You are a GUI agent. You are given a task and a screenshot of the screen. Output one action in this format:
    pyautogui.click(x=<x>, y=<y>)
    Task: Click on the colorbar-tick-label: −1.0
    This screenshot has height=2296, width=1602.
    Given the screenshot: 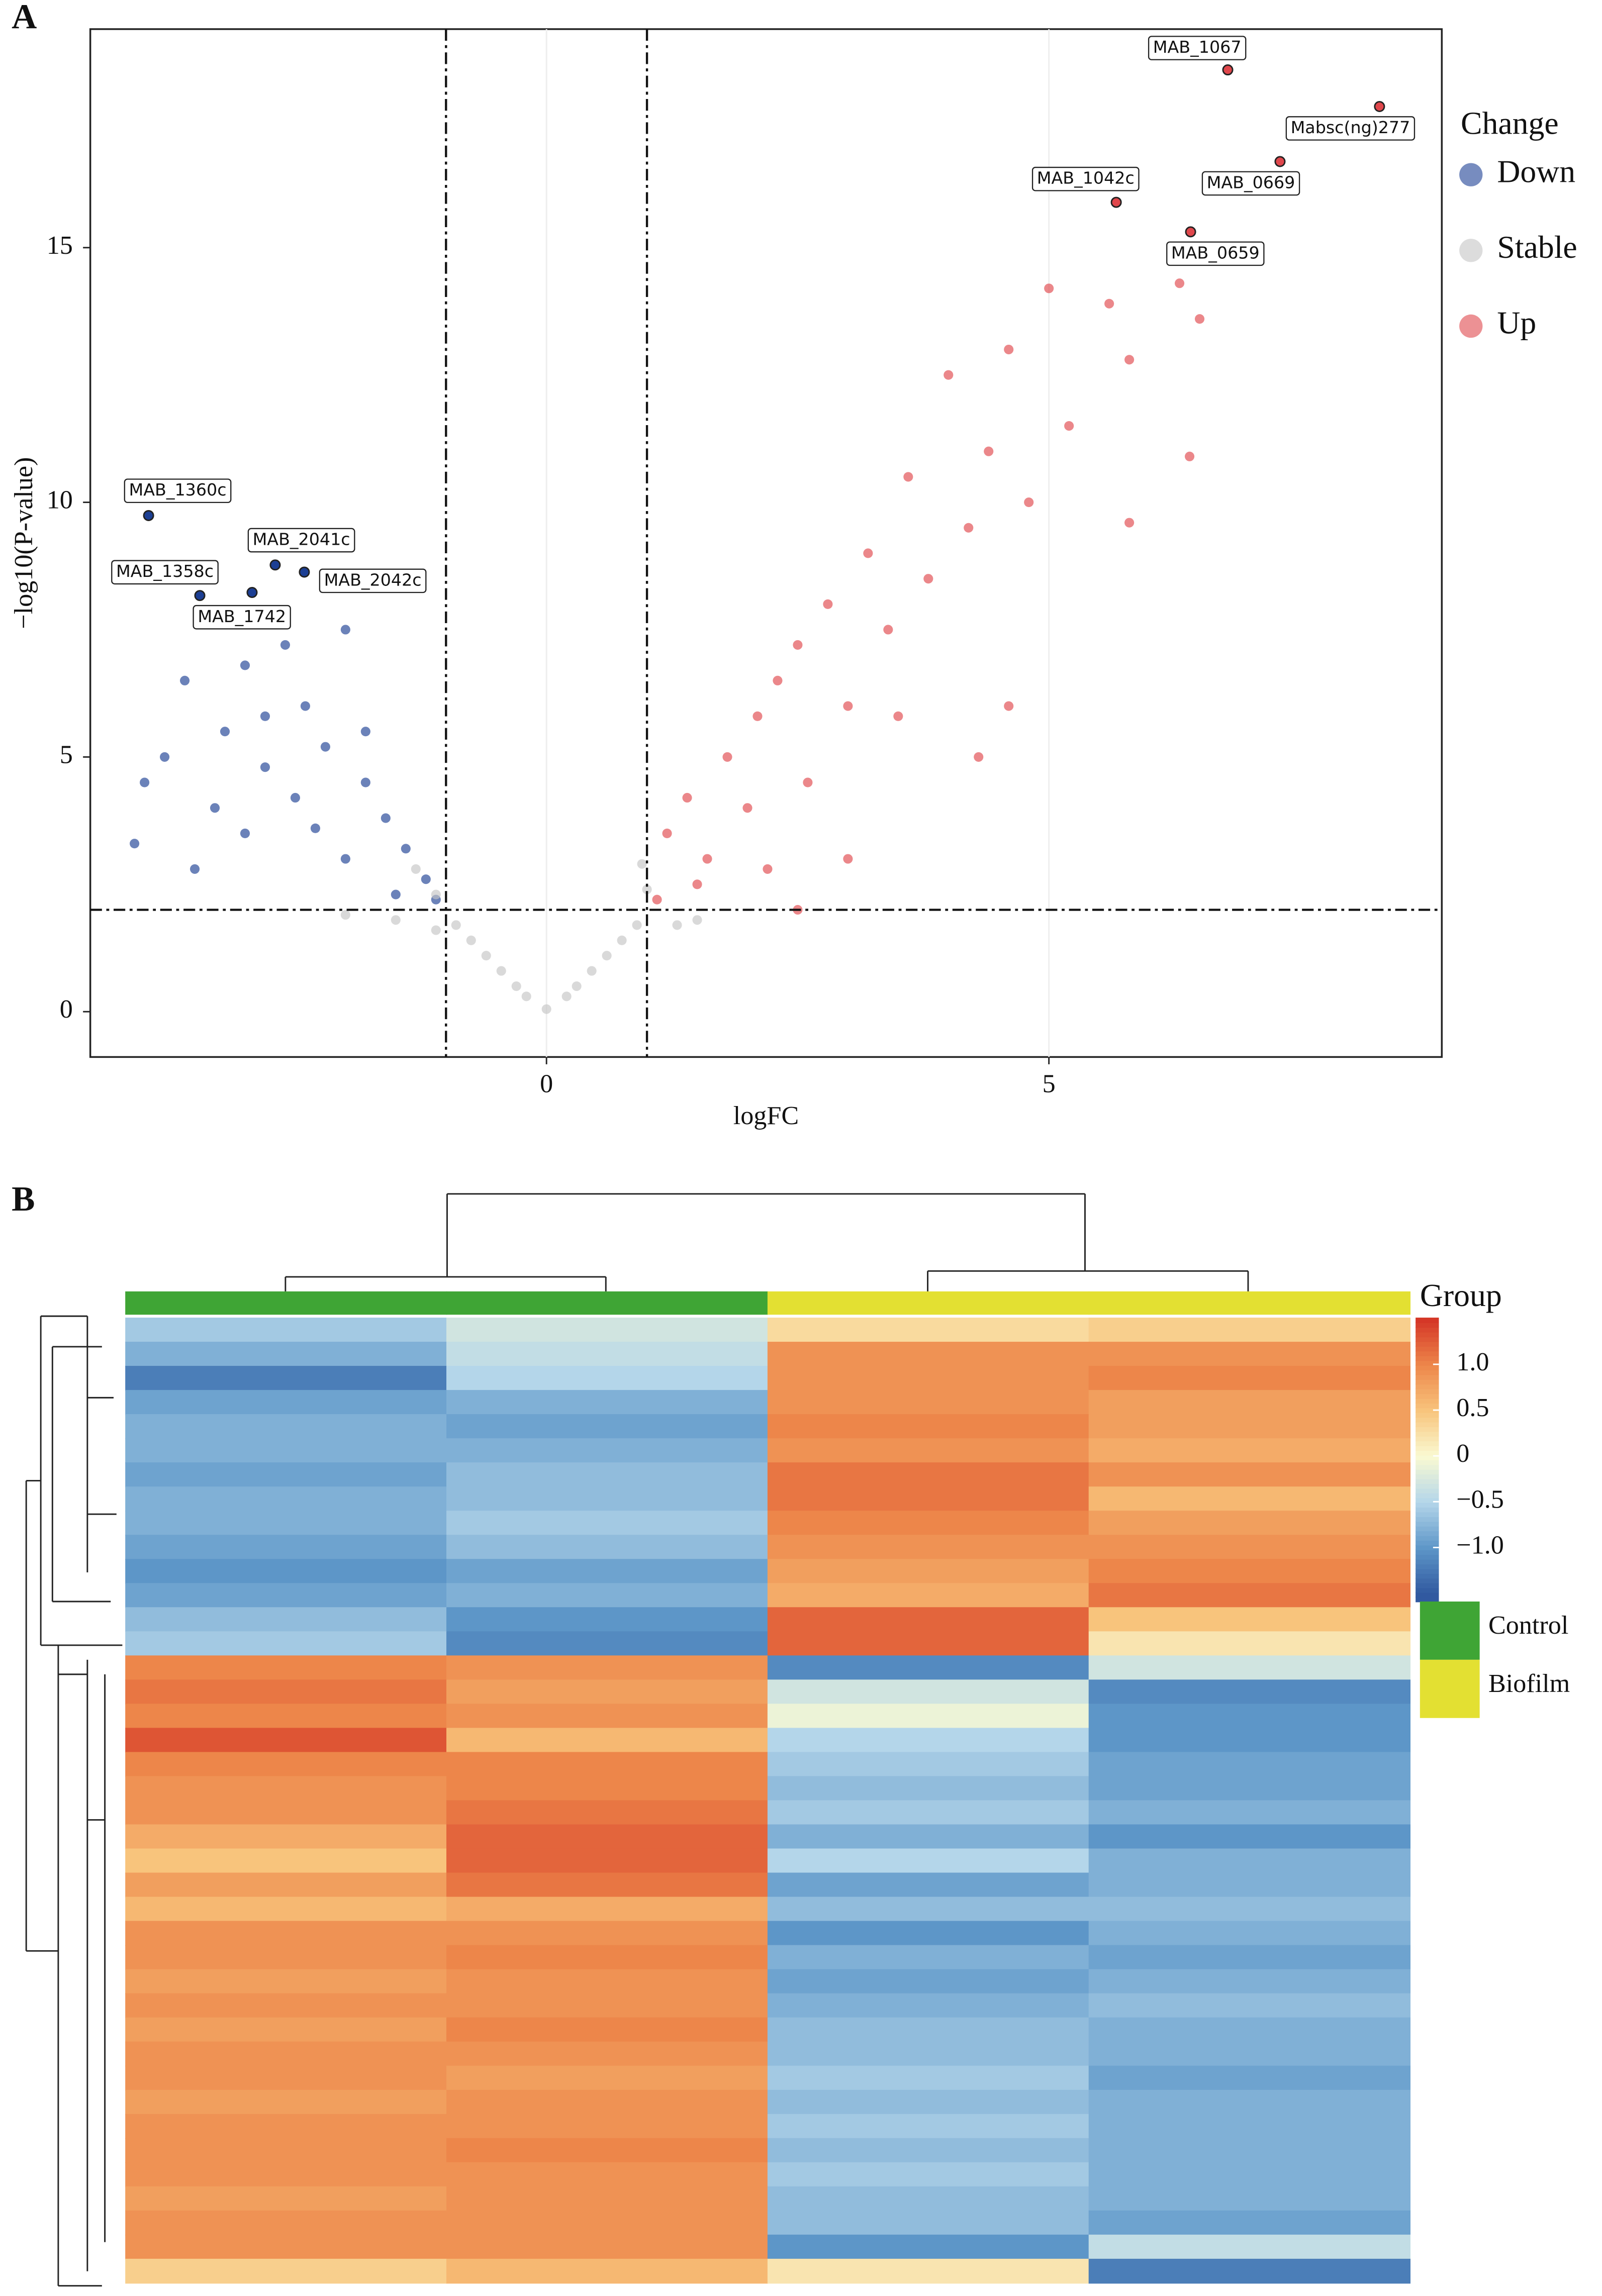 What is the action you would take?
    pyautogui.click(x=1480, y=1545)
    